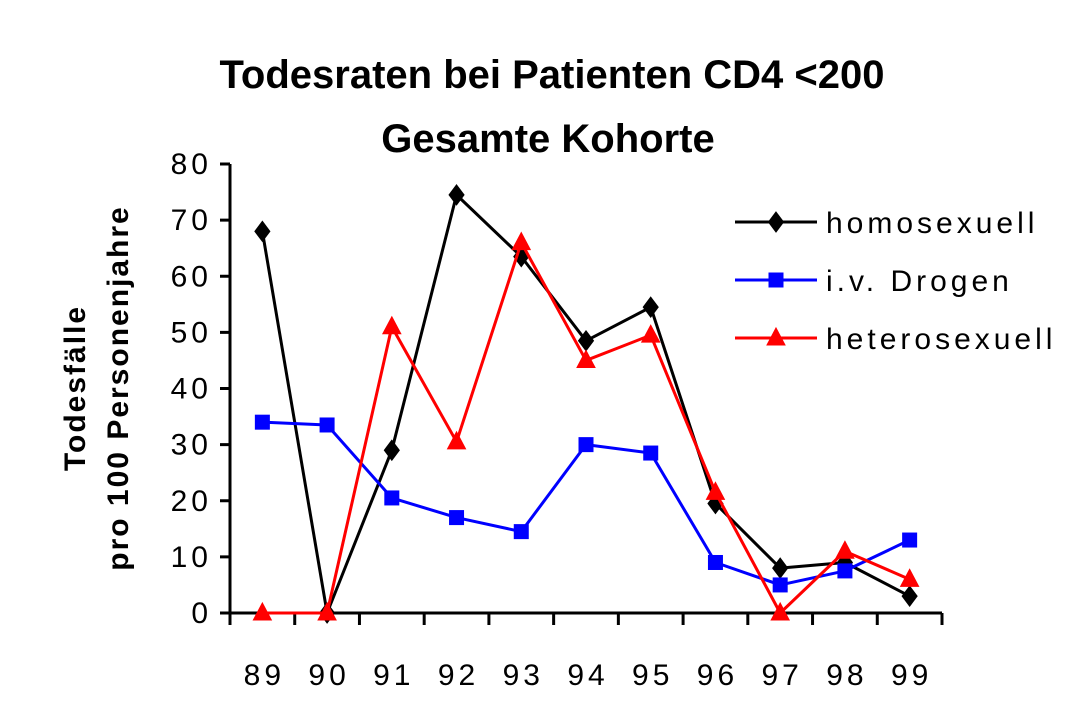 The height and width of the screenshot is (720, 1080). What do you see at coordinates (932, 223) in the screenshot?
I see `legend-label: homosexuell` at bounding box center [932, 223].